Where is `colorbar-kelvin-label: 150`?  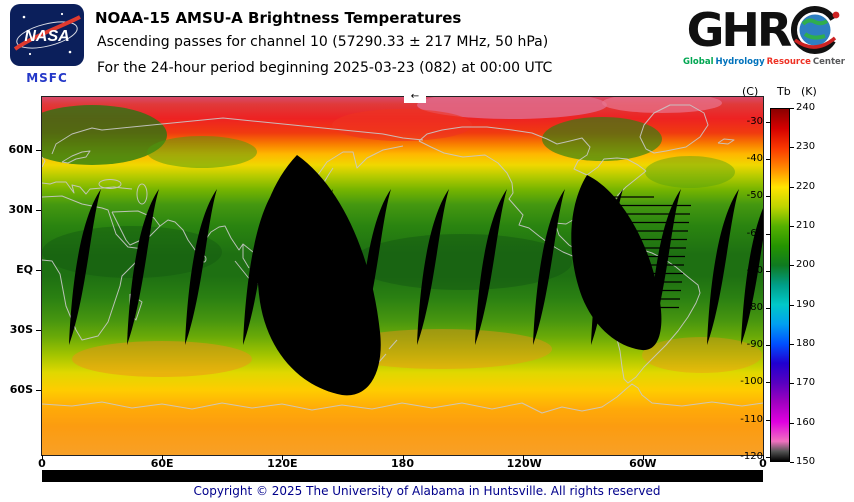 colorbar-kelvin-label: 150 is located at coordinates (806, 461).